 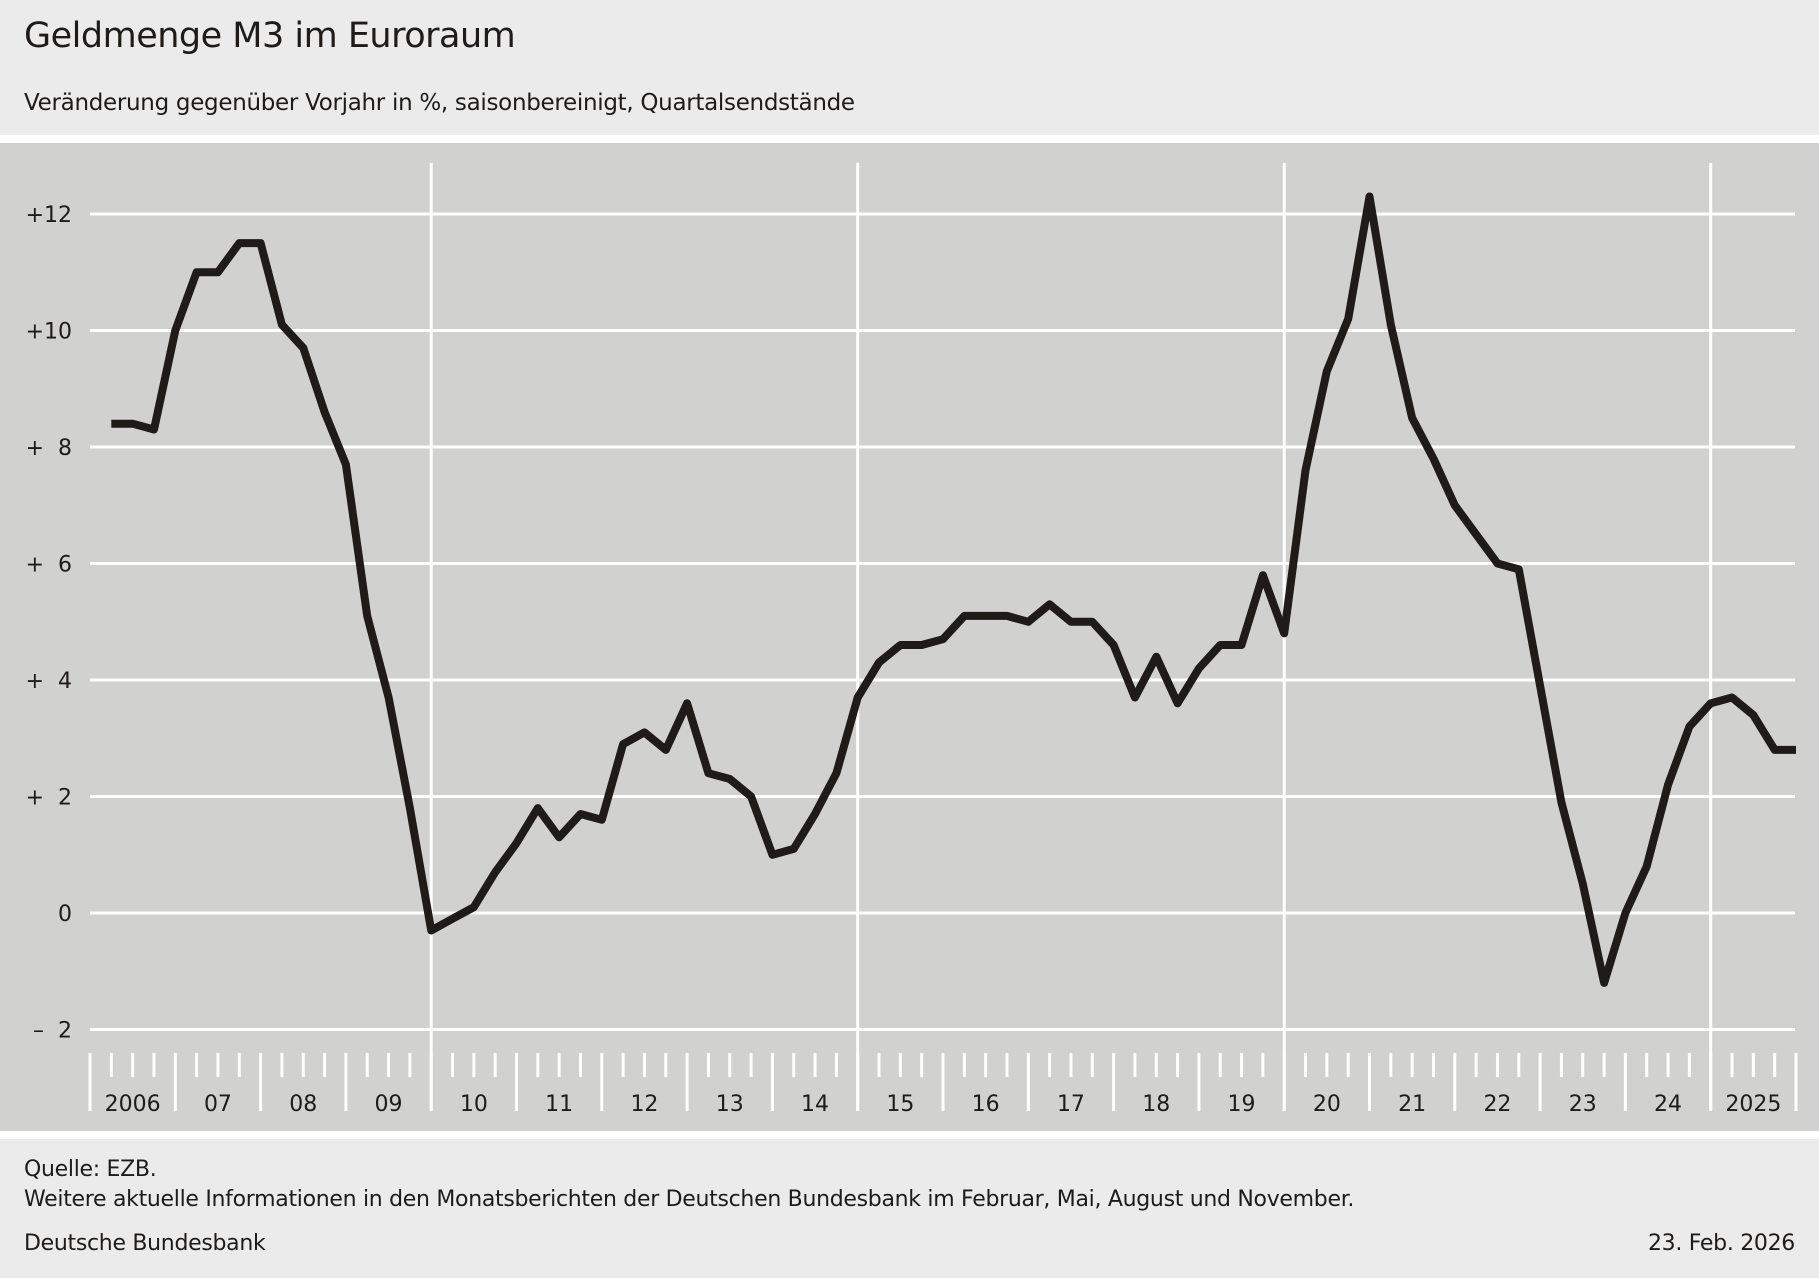 What do you see at coordinates (986, 1104) in the screenshot?
I see `x-tick-label: 16` at bounding box center [986, 1104].